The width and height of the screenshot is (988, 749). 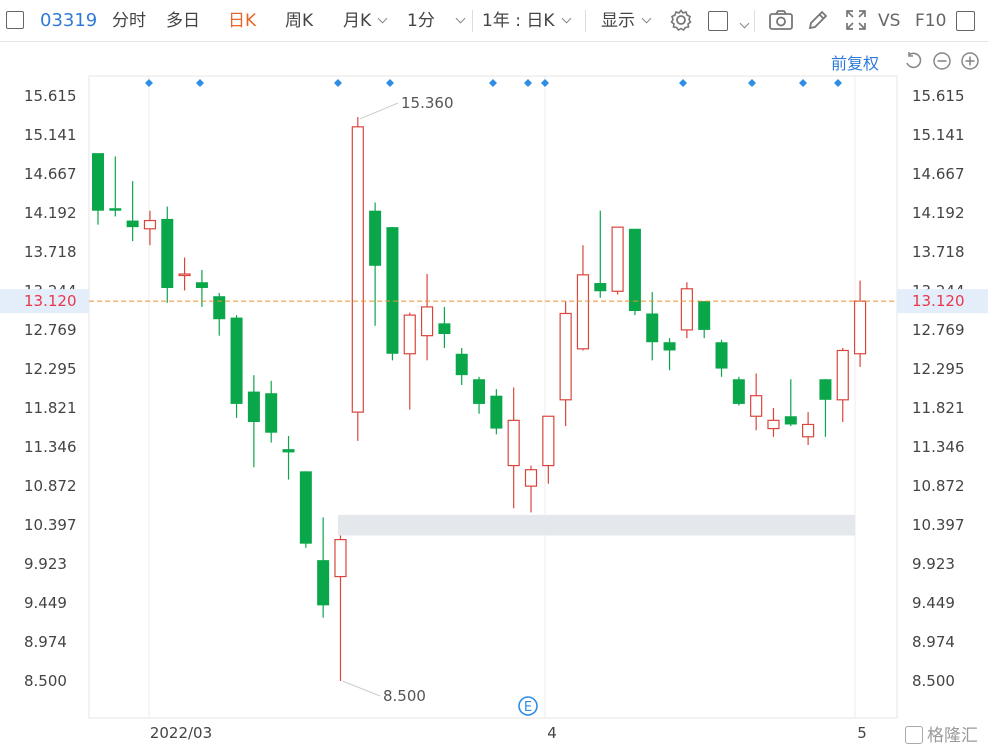 What do you see at coordinates (404, 696) in the screenshot?
I see `low-annotation-label: 8.500` at bounding box center [404, 696].